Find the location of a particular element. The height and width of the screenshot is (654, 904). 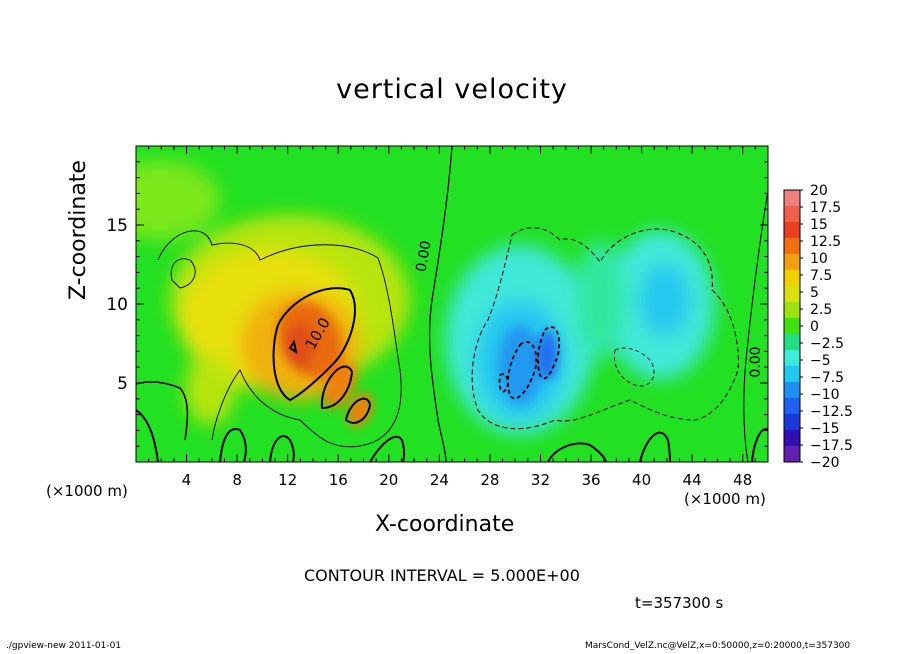

x-tick-label: 24 is located at coordinates (439, 480).